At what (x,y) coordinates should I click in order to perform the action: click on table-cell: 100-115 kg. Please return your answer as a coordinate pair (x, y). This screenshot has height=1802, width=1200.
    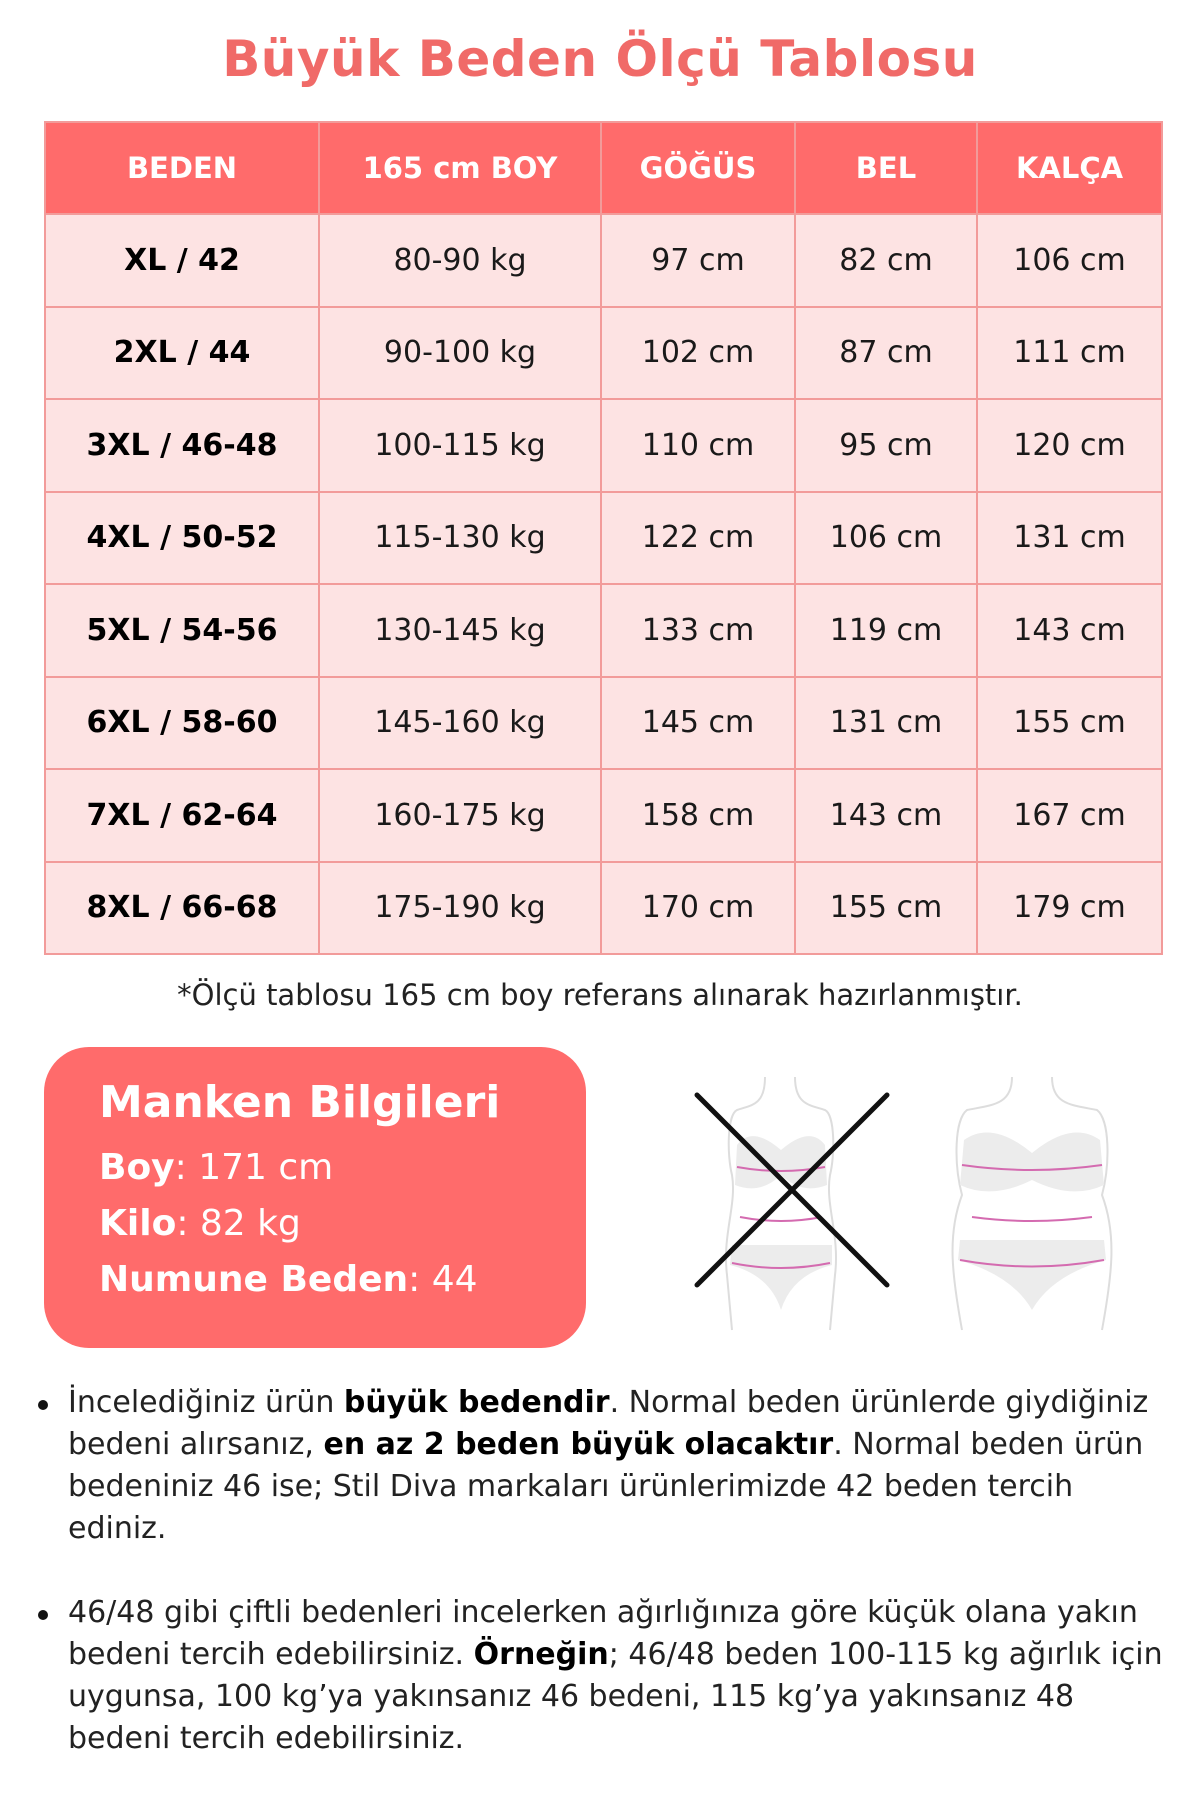
    Looking at the image, I should click on (460, 445).